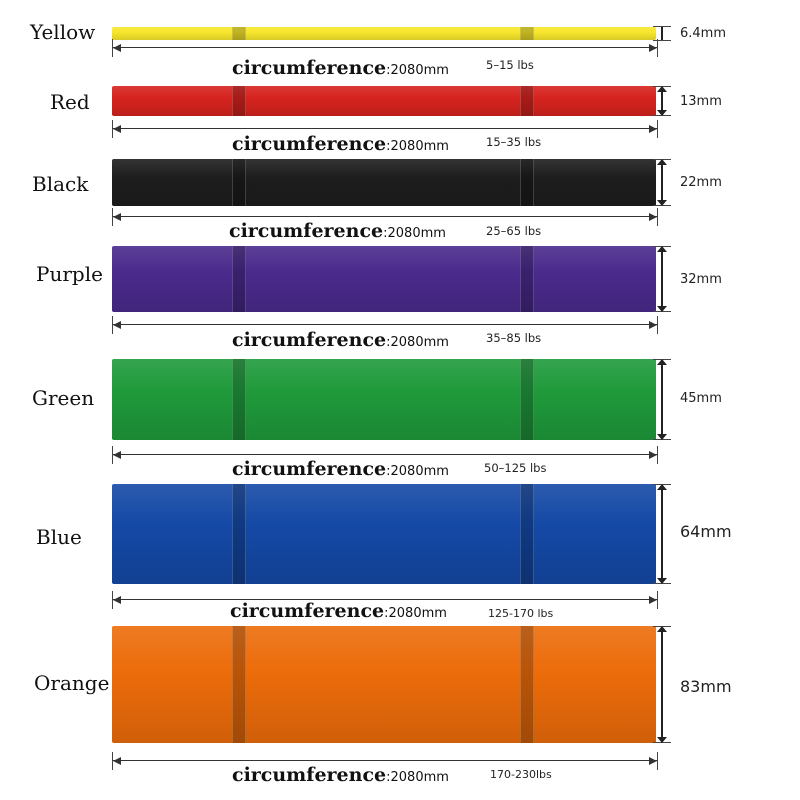 Image resolution: width=800 pixels, height=800 pixels. Describe the element at coordinates (72, 683) in the screenshot. I see `band-color-name: Orange` at that location.